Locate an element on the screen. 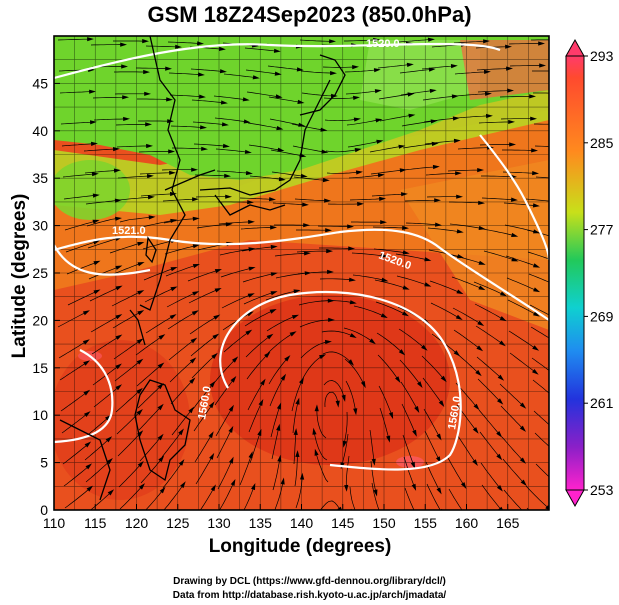  colorbar-tick-label: 293 is located at coordinates (602, 56).